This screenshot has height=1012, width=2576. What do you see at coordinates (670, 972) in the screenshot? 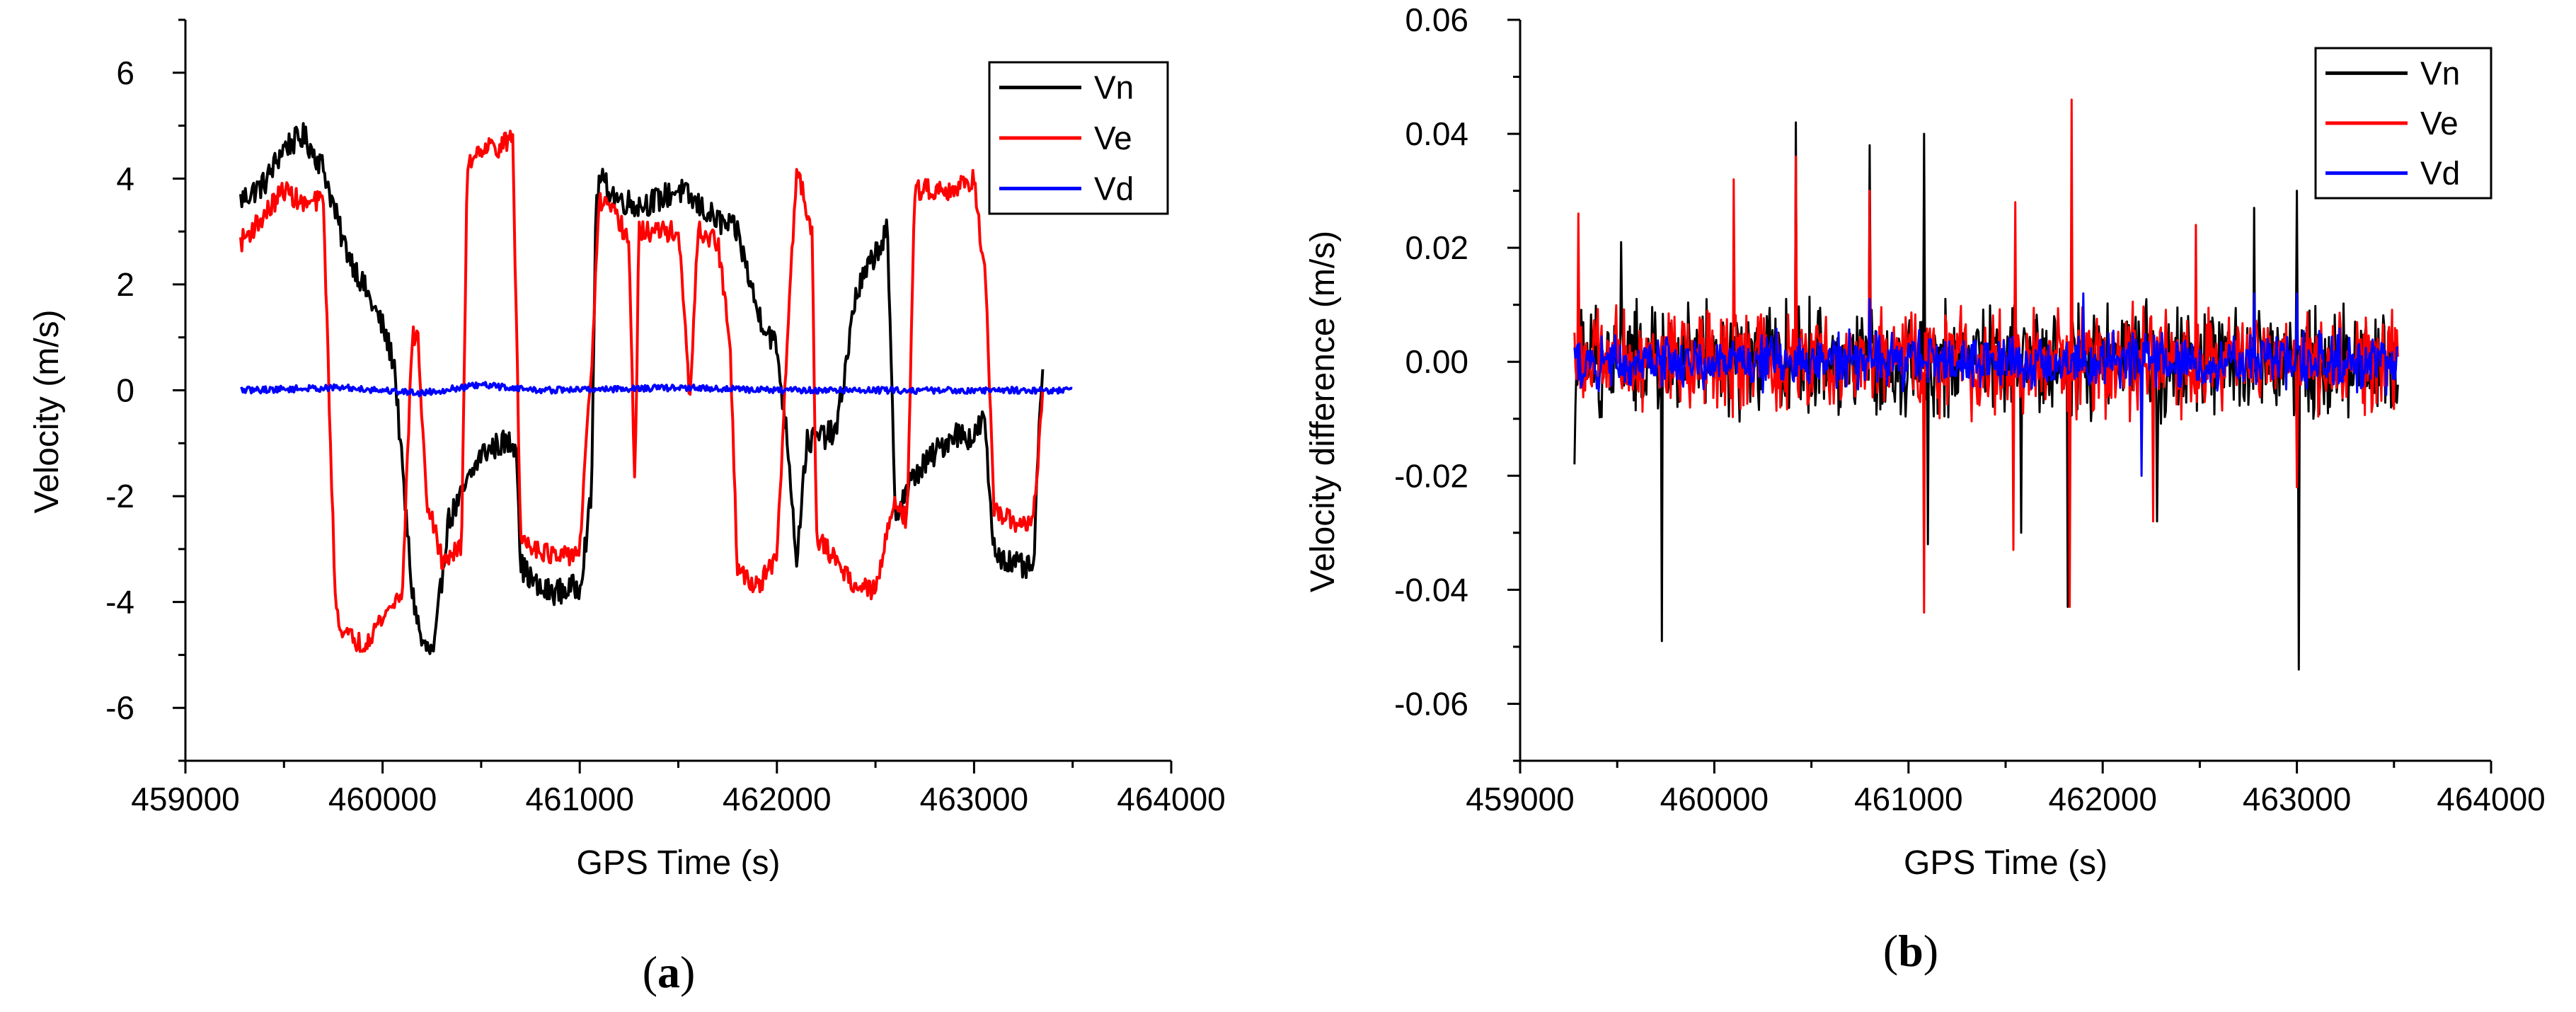
I see `panel-label: (a)` at bounding box center [670, 972].